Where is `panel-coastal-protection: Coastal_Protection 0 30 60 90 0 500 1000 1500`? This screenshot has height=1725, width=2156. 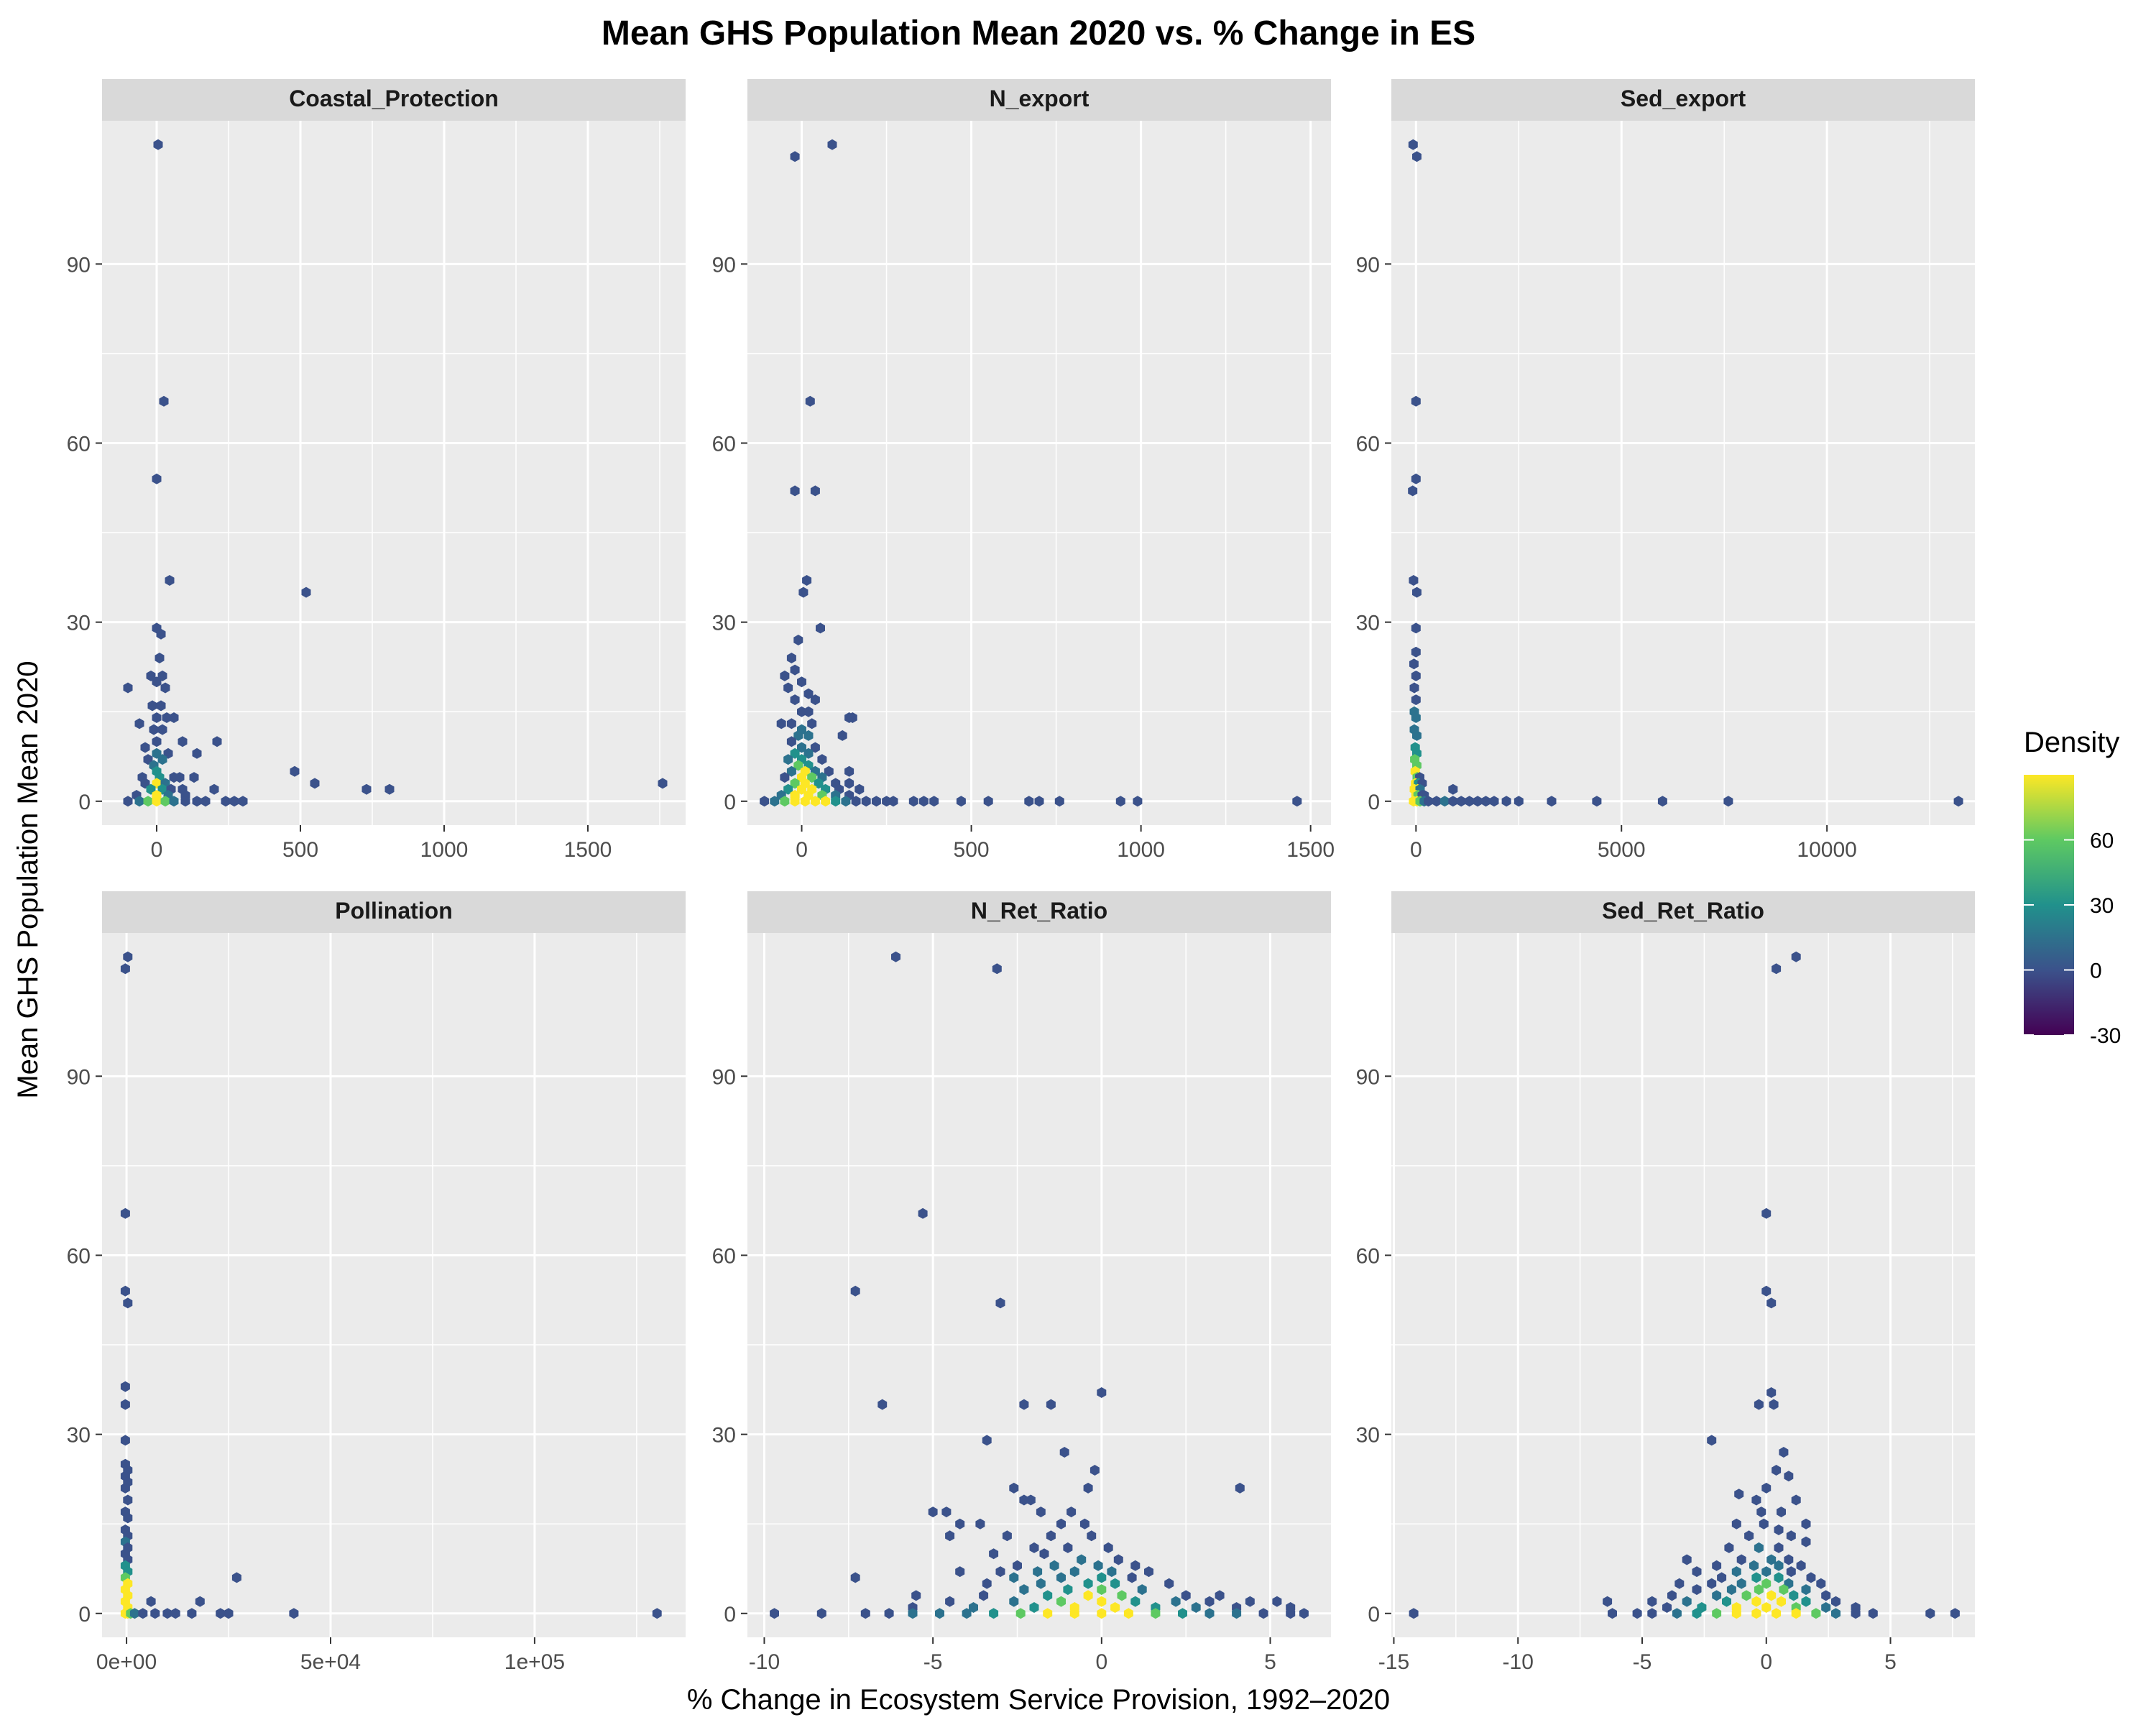
panel-coastal-protection: Coastal_Protection 0 30 60 90 0 500 1000 1500 is located at coordinates (376, 470).